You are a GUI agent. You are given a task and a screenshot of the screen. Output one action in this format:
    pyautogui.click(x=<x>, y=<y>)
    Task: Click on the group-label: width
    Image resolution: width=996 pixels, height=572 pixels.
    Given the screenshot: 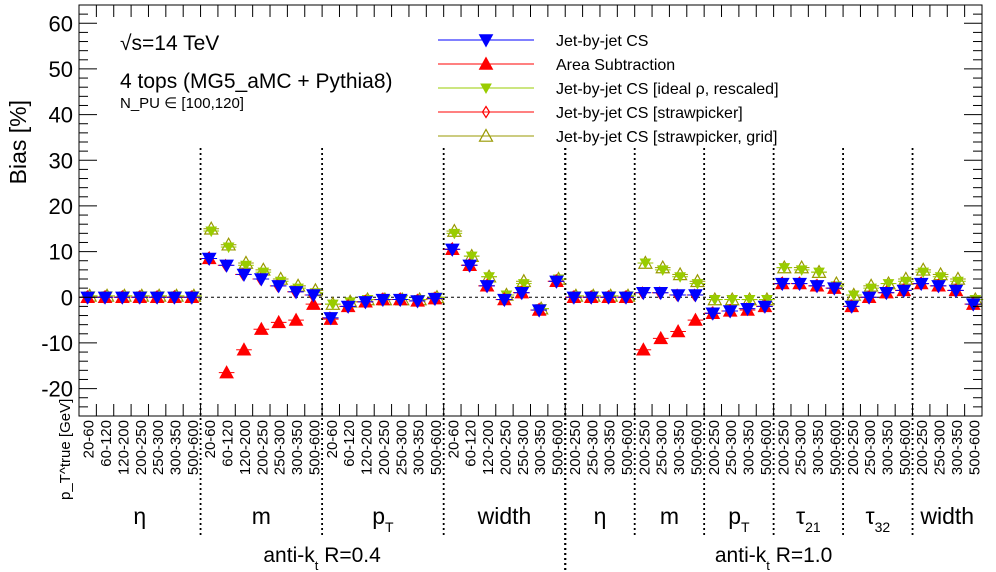 What is the action you would take?
    pyautogui.click(x=946, y=516)
    